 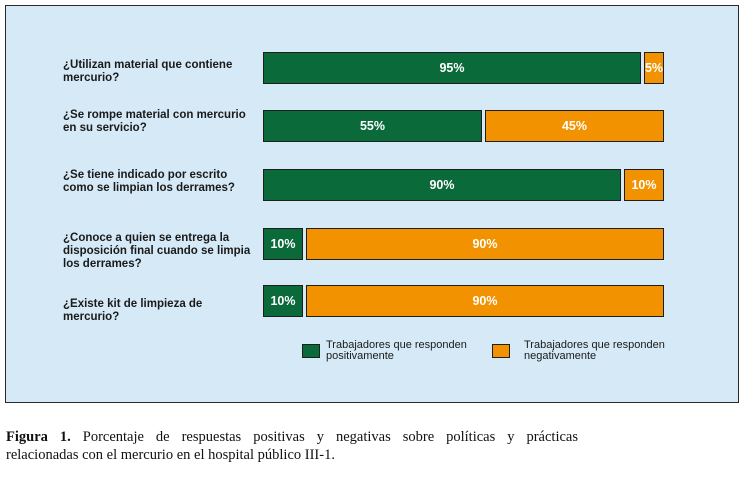 What do you see at coordinates (163, 311) in the screenshot?
I see `question-label: ¿Existe kit de limpieza de mercurio?` at bounding box center [163, 311].